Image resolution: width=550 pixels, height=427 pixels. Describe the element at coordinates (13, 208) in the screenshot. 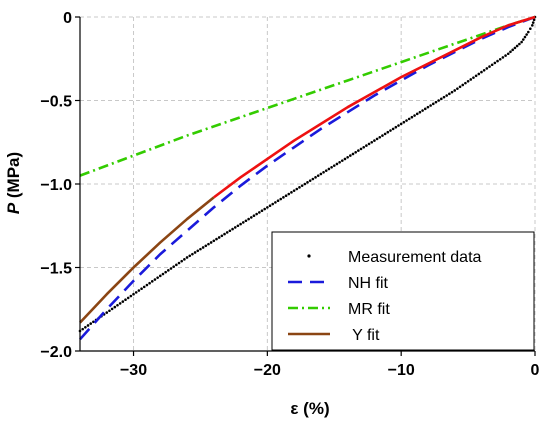

I see `y-axis-title-symbol: P` at that location.